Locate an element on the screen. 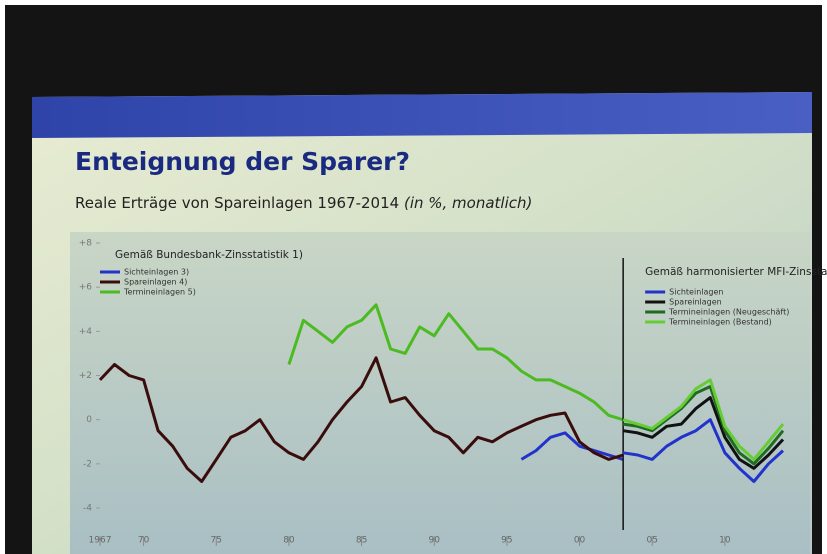 The width and height of the screenshot is (827, 554). x-tick-label: 85 is located at coordinates (361, 541).